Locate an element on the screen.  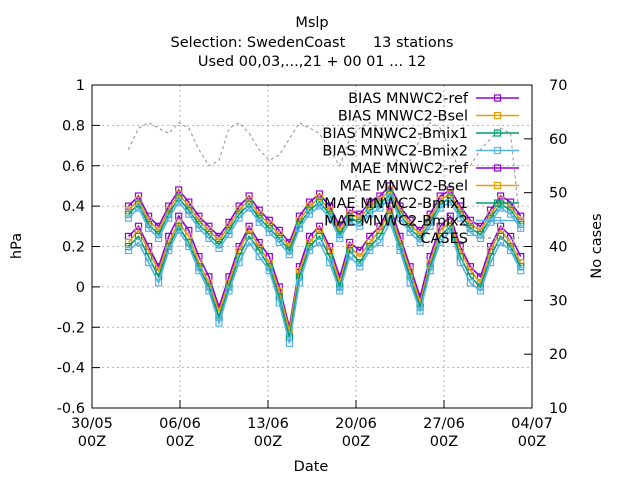
chart-subtitle-2: Used 00,03,...,21 + 00 01 ... 12 is located at coordinates (312, 62).